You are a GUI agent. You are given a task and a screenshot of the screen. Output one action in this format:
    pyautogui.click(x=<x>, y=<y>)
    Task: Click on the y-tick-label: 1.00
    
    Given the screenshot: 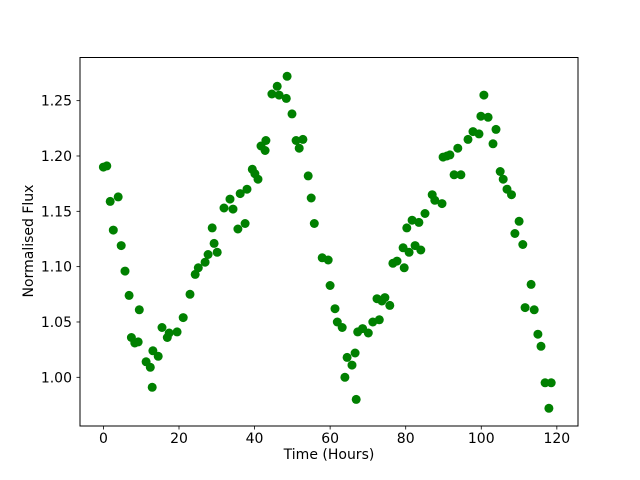 What is the action you would take?
    pyautogui.click(x=56, y=378)
    